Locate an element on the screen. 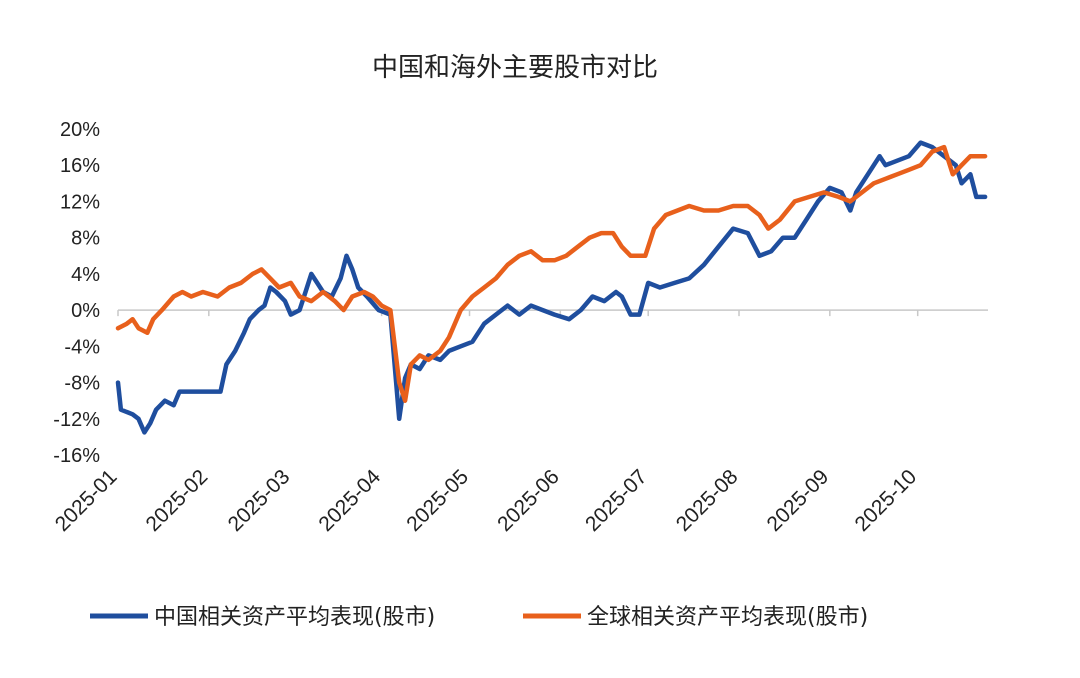 This screenshot has width=1080, height=678. legend: 中国相关资产平均表现(股市) 全球相关资产平均表现(股市) is located at coordinates (479, 617).